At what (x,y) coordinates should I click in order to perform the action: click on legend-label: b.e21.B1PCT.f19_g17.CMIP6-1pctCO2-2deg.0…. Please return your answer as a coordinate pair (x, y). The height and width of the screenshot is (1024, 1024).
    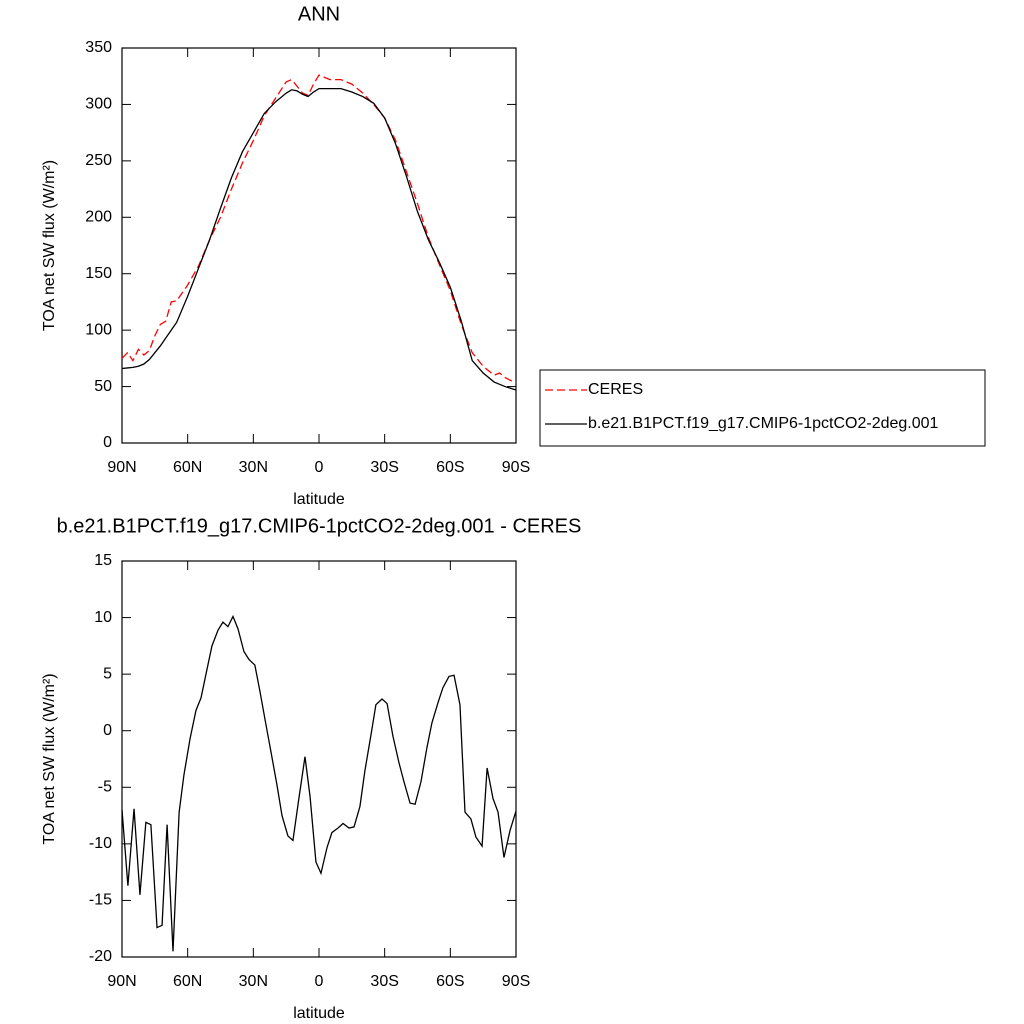
    Looking at the image, I should click on (763, 423).